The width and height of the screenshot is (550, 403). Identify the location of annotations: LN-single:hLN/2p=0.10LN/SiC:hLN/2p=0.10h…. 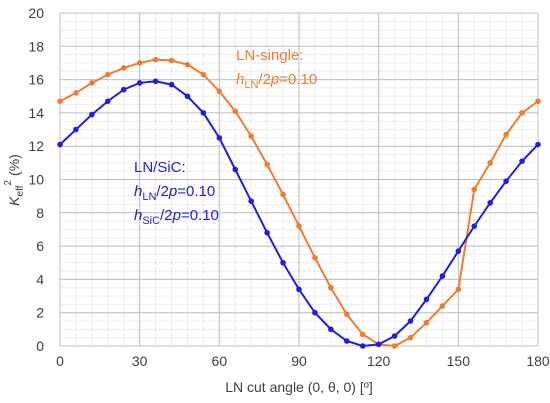
(225, 137).